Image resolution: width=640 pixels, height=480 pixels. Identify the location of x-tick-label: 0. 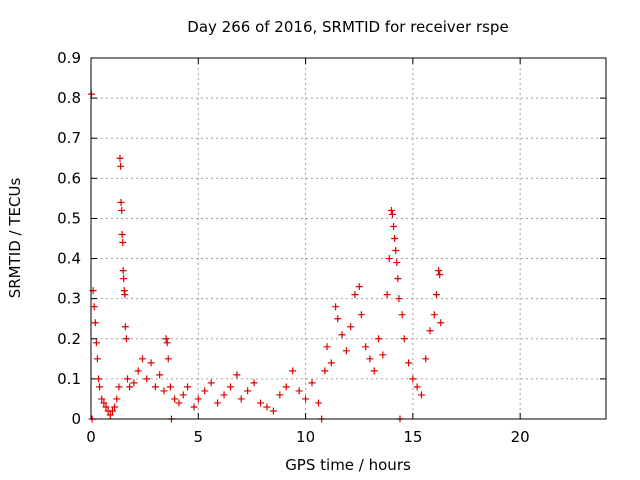
(91, 437).